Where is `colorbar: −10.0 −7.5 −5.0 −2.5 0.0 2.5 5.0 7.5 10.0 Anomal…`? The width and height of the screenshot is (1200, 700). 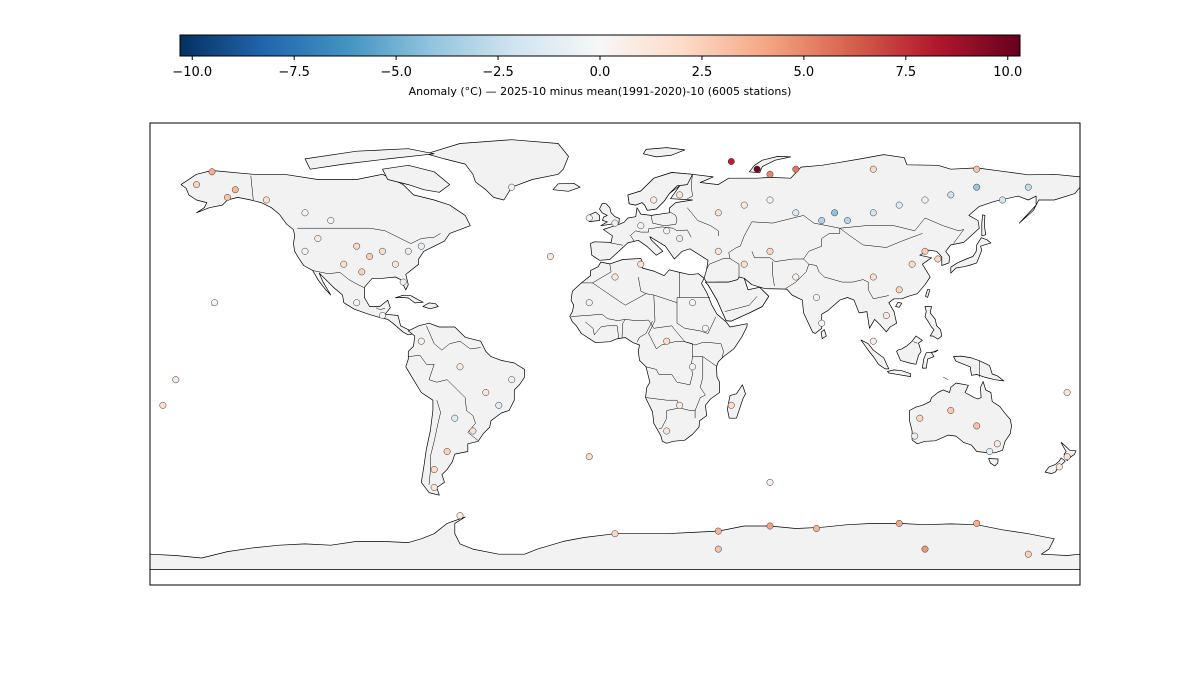
colorbar: −10.0 −7.5 −5.0 −2.5 0.0 2.5 5.0 7.5 10.0 Anomal… is located at coordinates (597, 66).